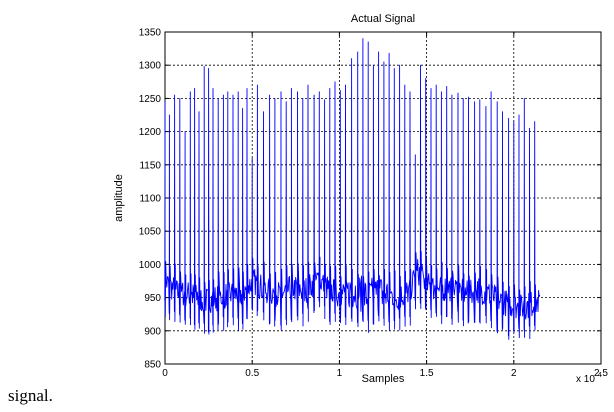 This screenshot has height=412, width=614. I want to click on x-tick-label: 0.5, so click(252, 373).